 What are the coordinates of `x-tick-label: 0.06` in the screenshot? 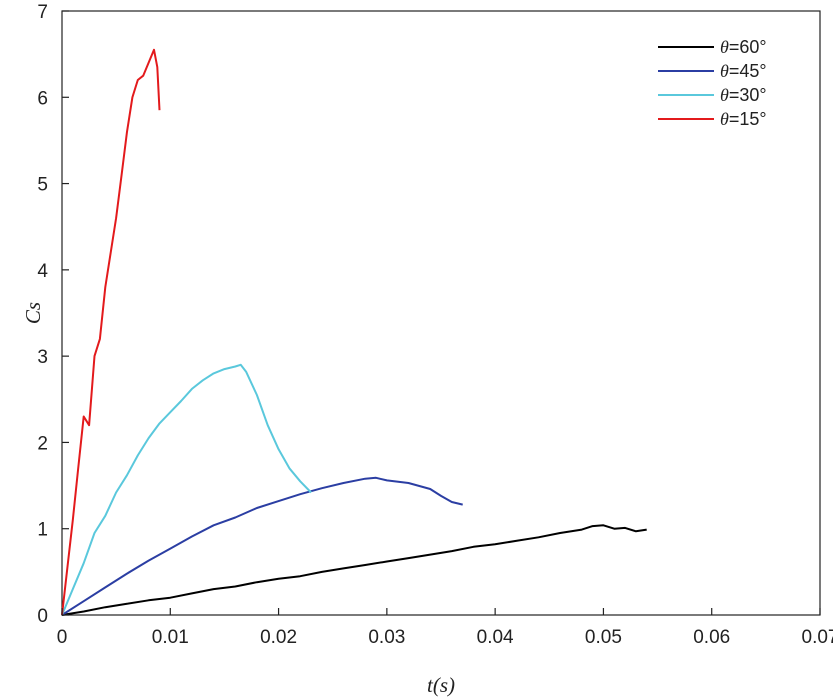 It's located at (711, 637).